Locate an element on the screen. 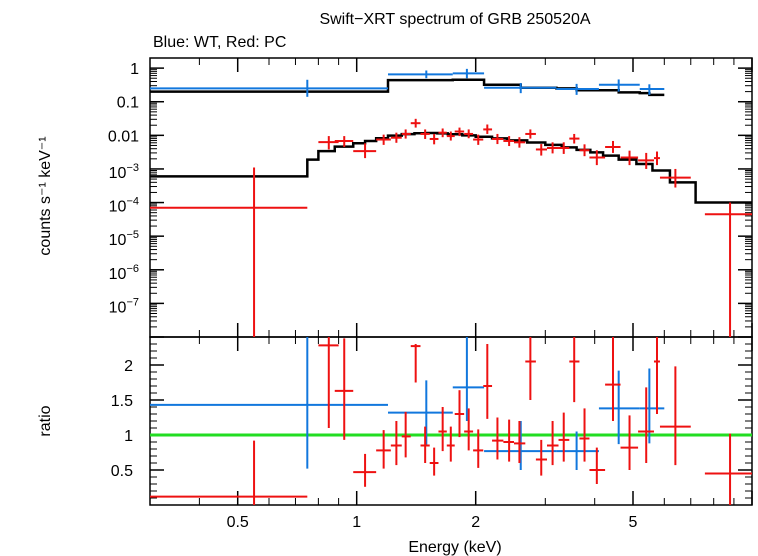 The image size is (758, 556). spectrum-y-tick-label: 10⁻³ is located at coordinates (124, 172).